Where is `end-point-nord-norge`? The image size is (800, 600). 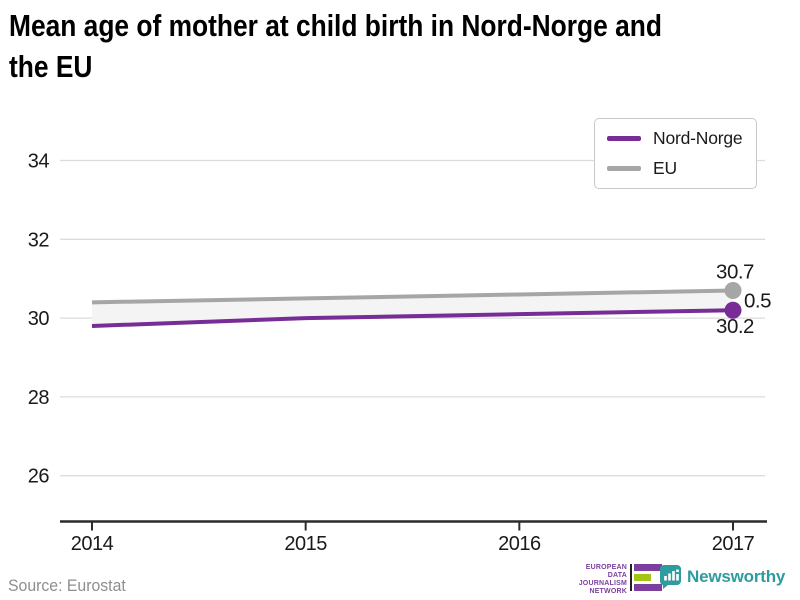
end-point-nord-norge is located at coordinates (733, 310).